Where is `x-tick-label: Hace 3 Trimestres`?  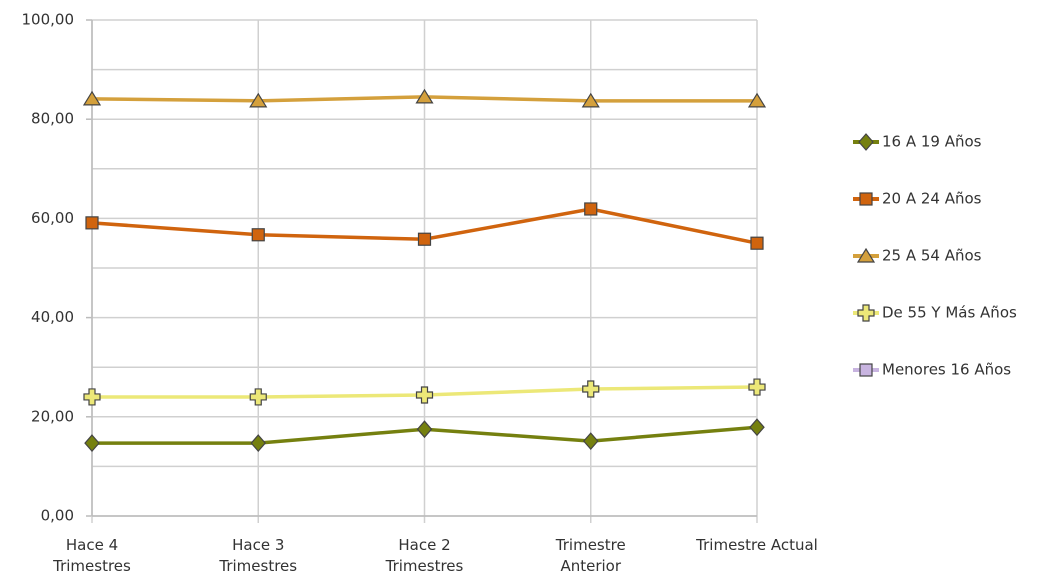 x-tick-label: Hace 3 Trimestres is located at coordinates (257, 555).